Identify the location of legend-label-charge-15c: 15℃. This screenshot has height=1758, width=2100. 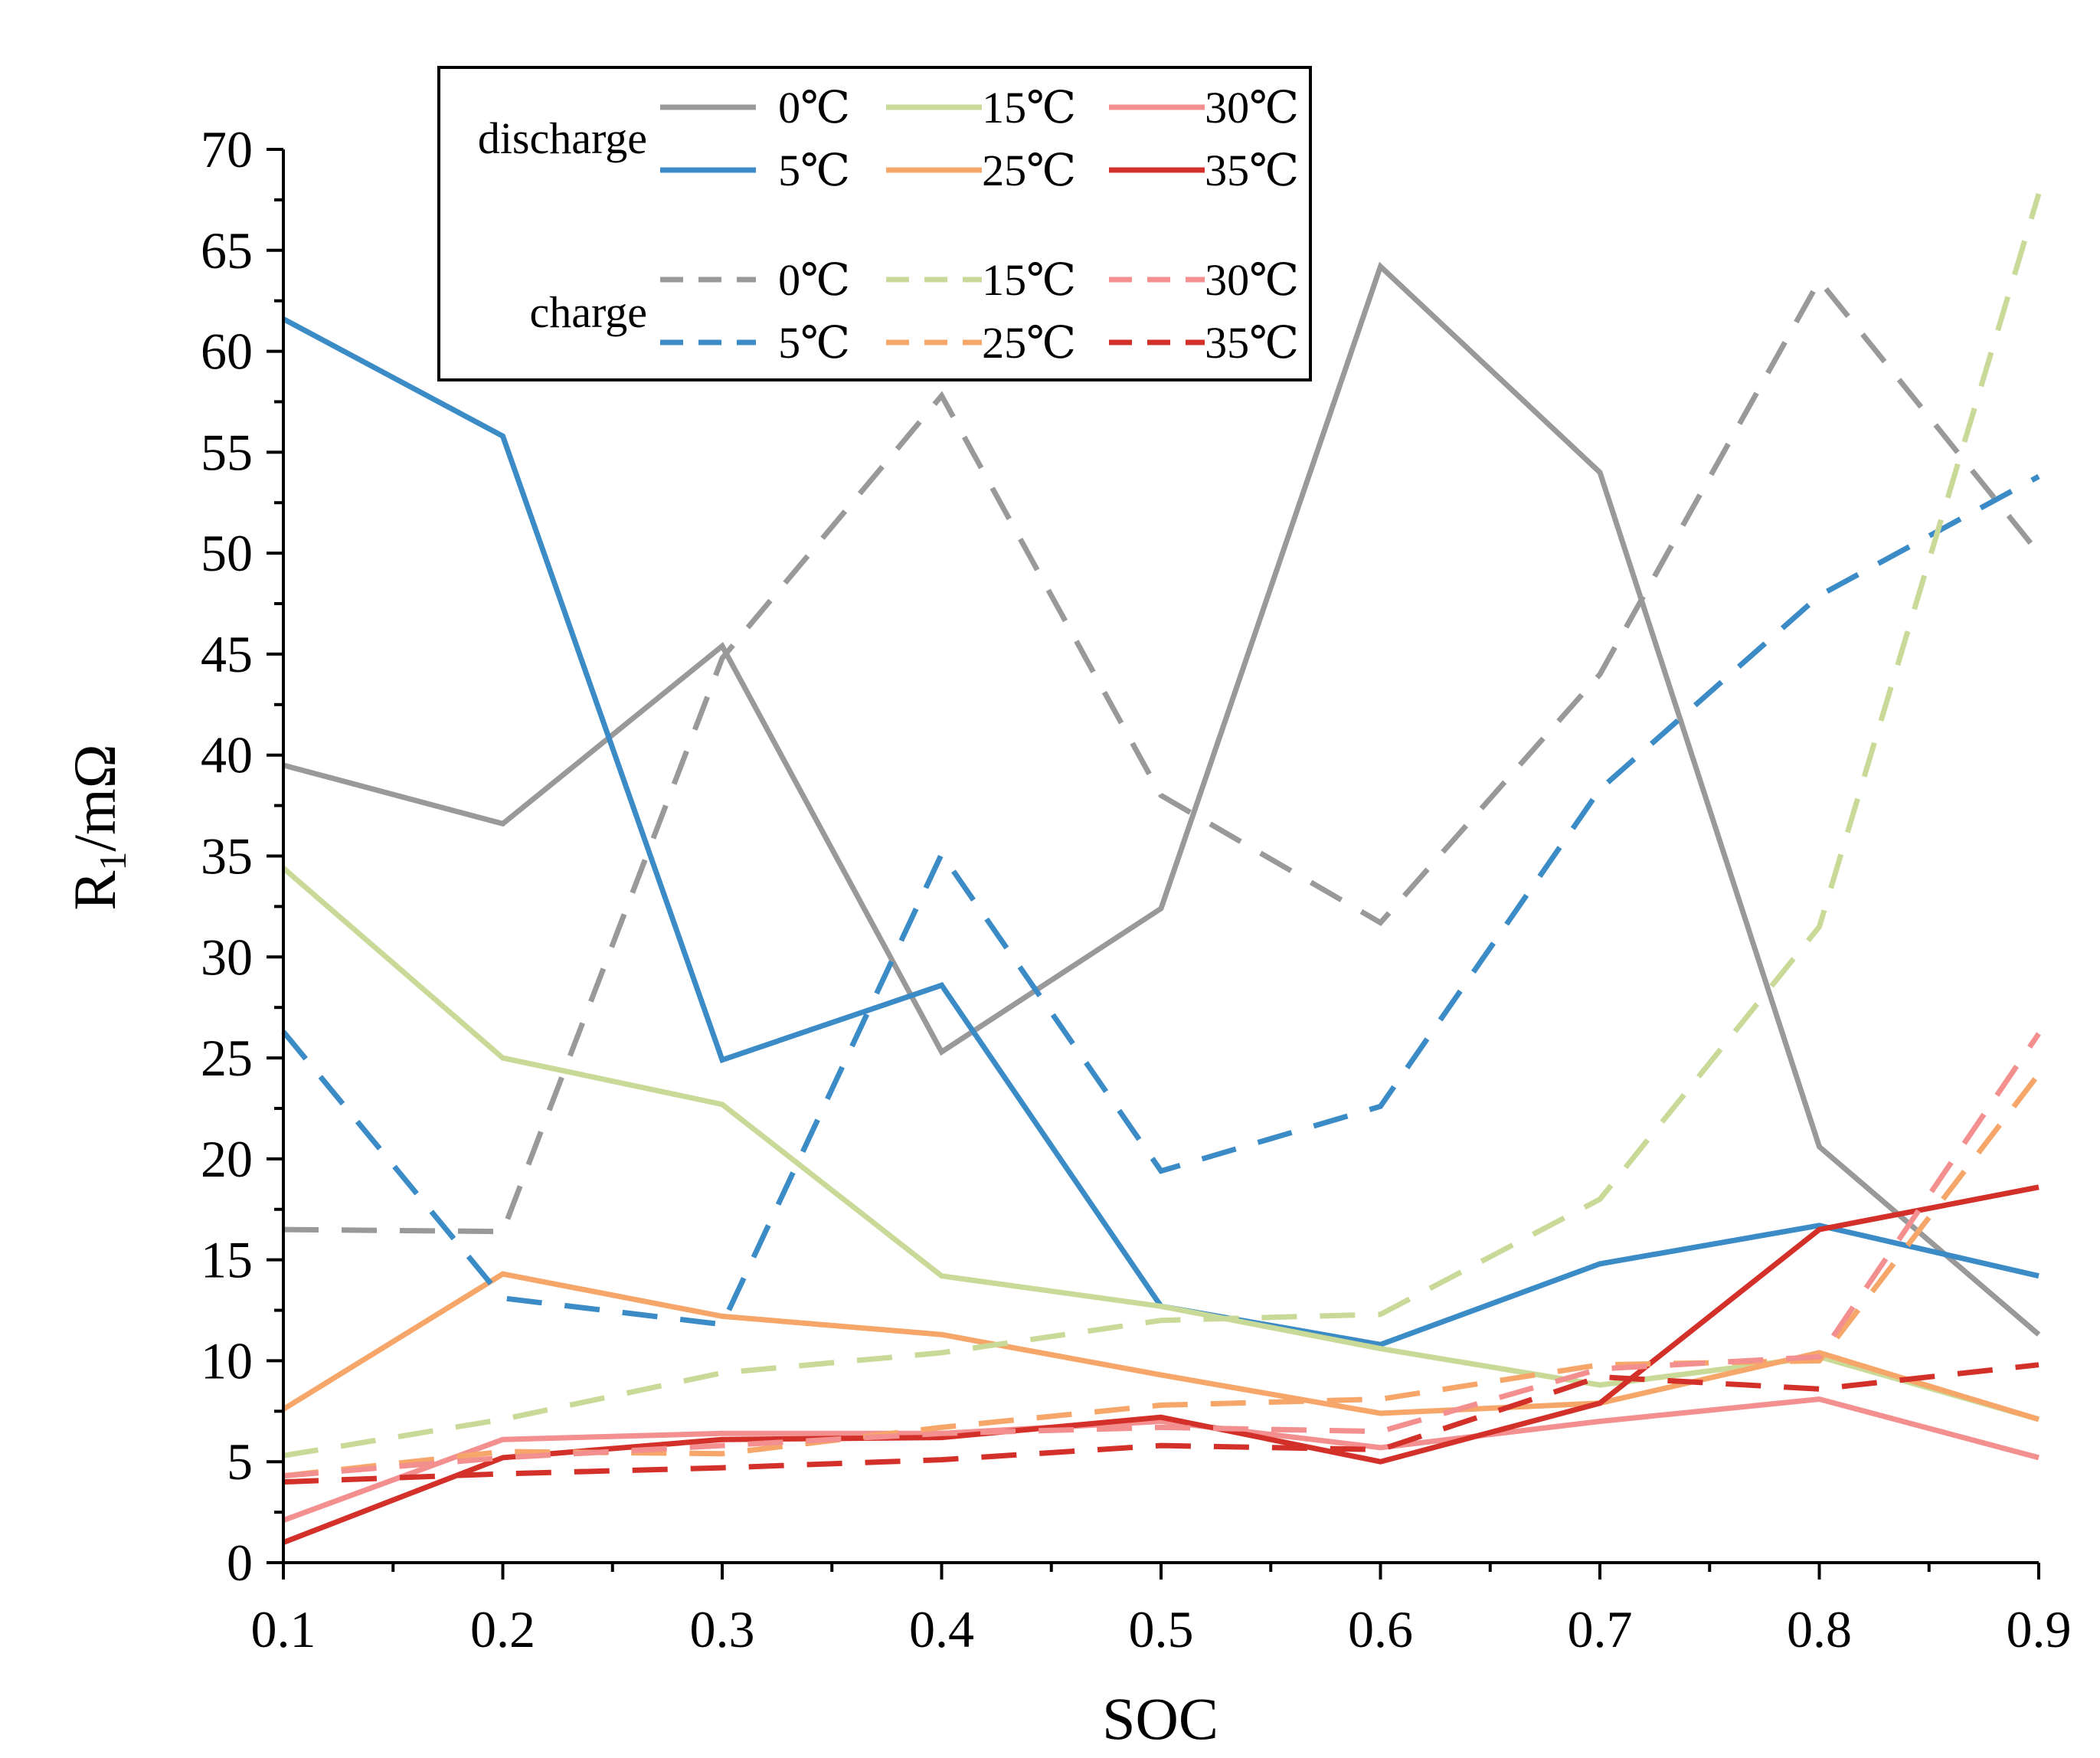
(1029, 280).